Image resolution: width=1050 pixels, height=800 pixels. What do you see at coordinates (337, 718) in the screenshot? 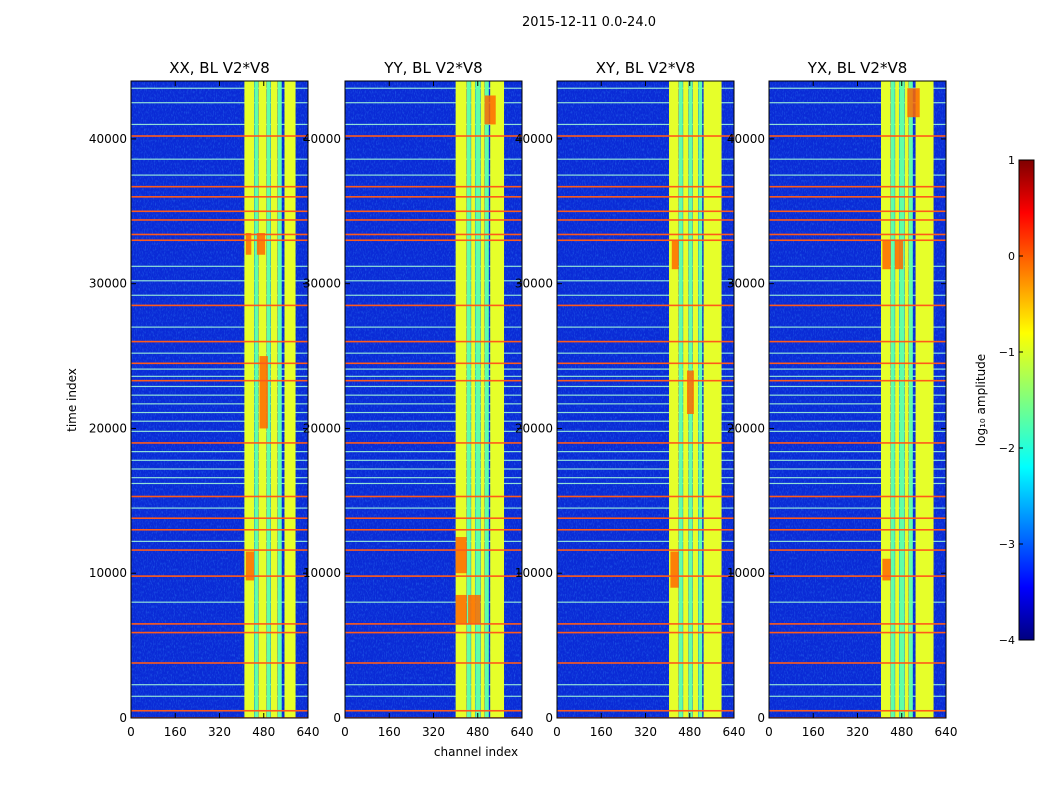
I see `y-tick-label: 0` at bounding box center [337, 718].